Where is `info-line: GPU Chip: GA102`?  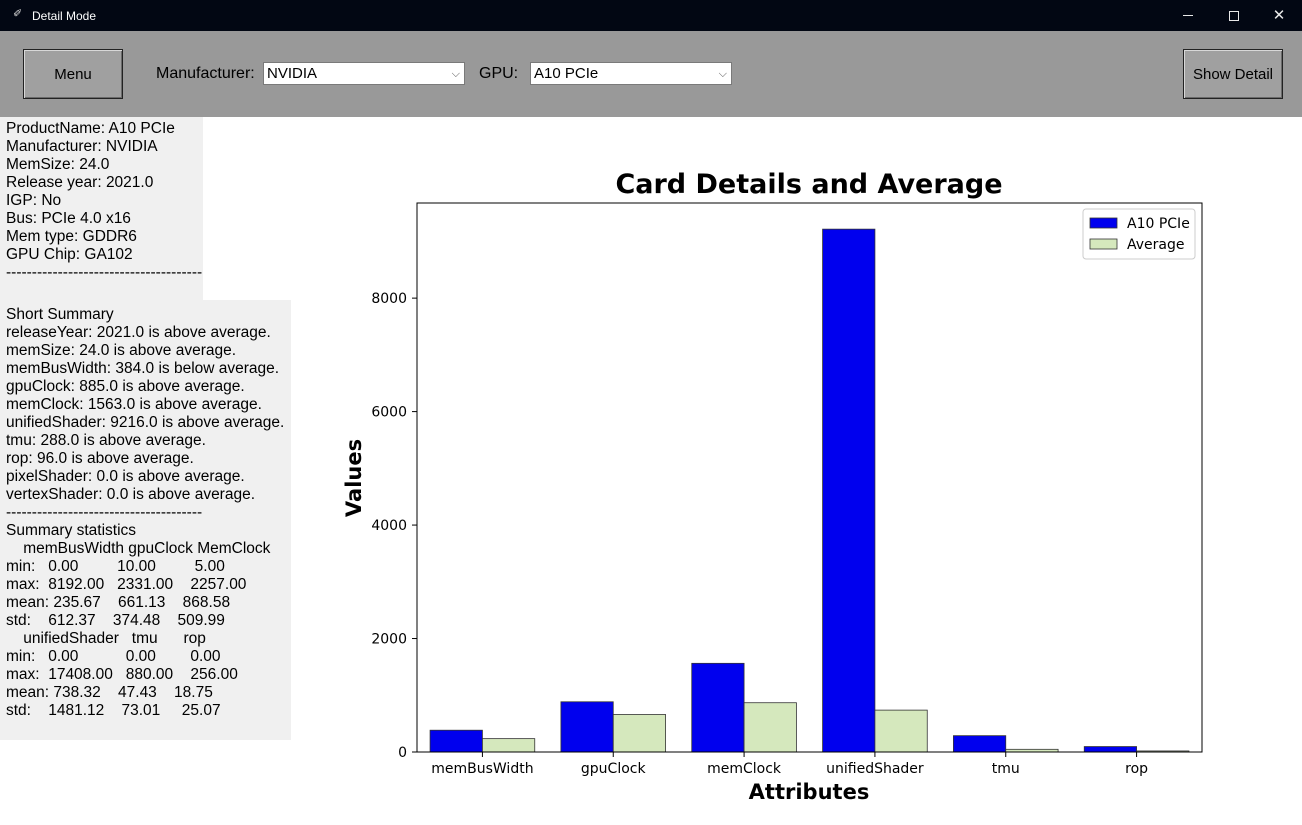 info-line: GPU Chip: GA102 is located at coordinates (69, 254).